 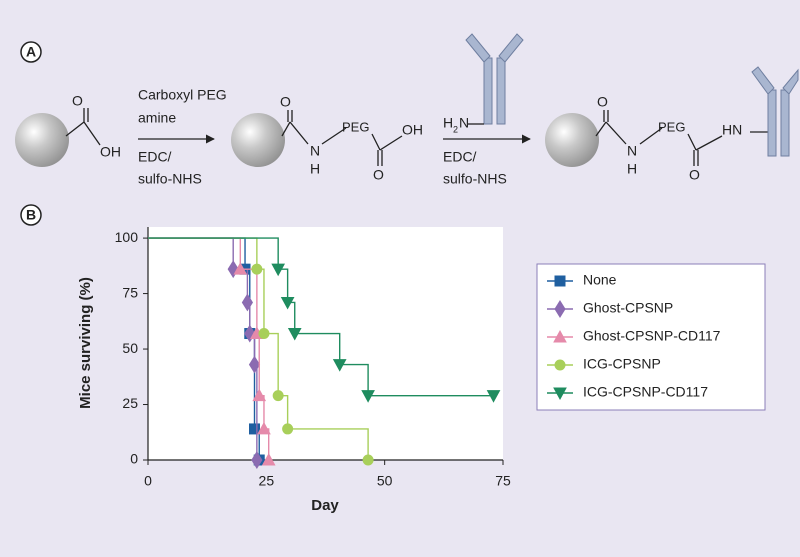 I want to click on panel-label: A, so click(x=31, y=52).